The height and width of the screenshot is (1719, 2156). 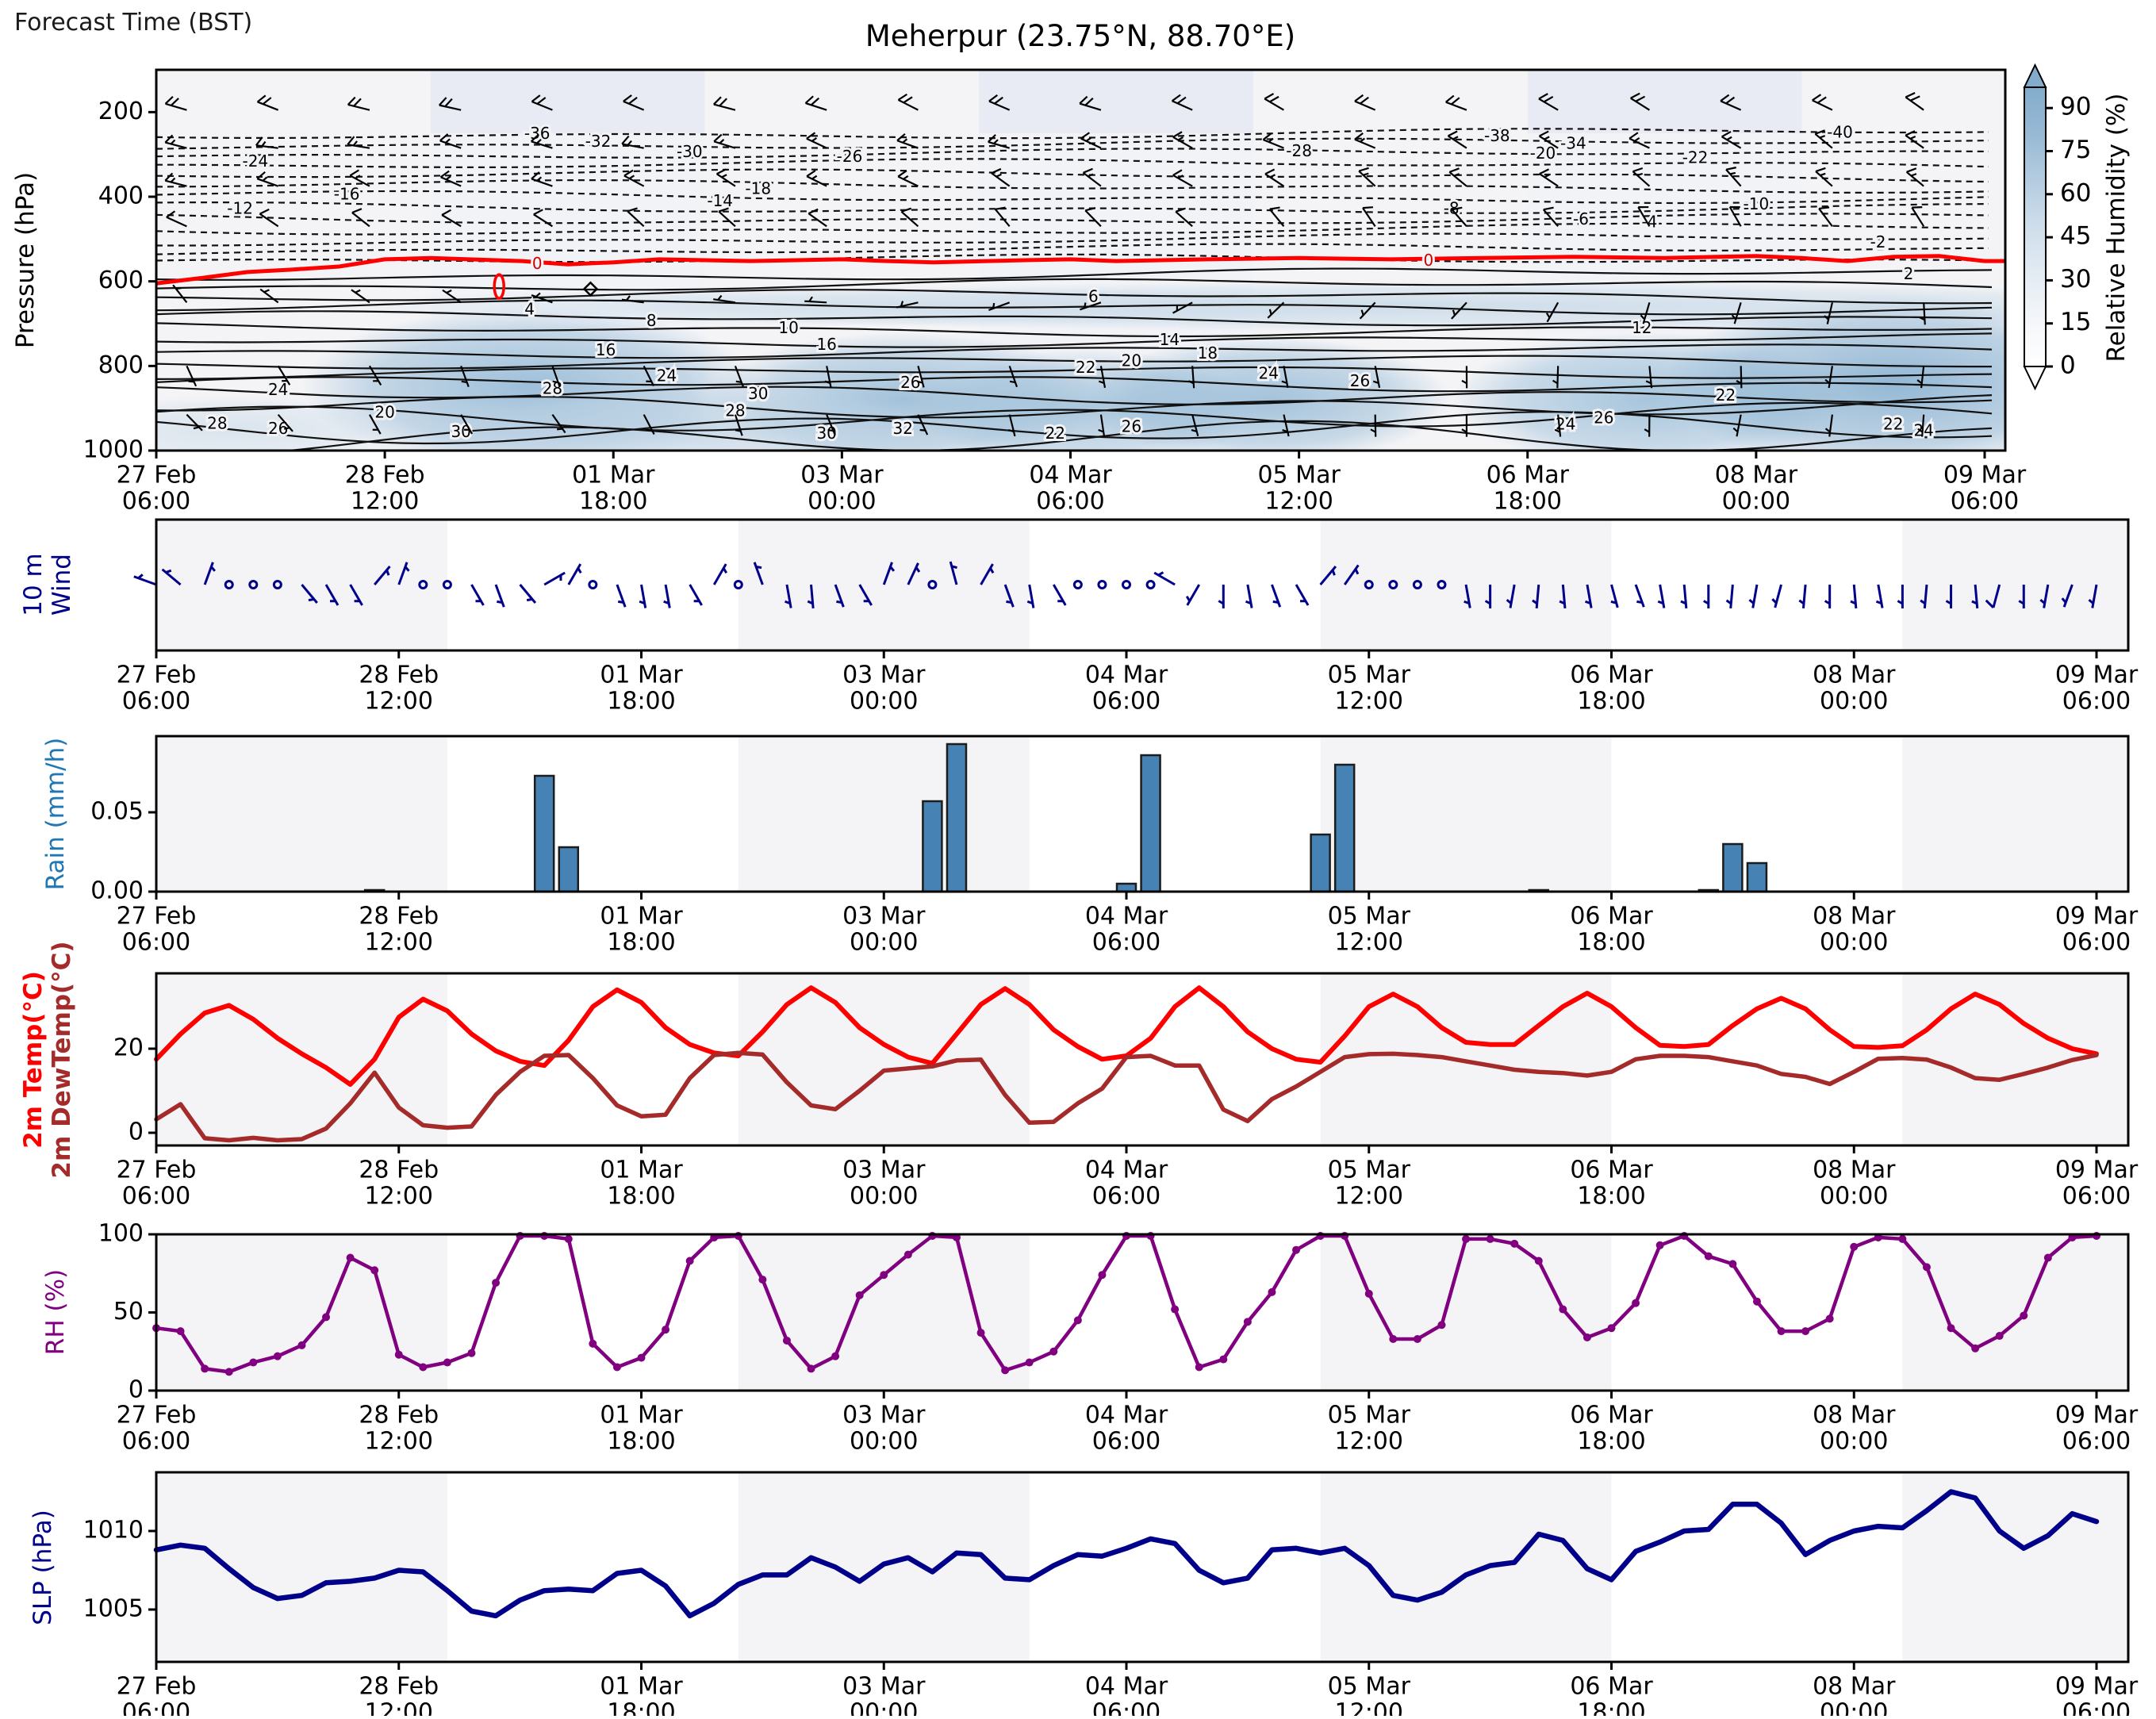 What do you see at coordinates (113, 450) in the screenshot?
I see `pressure-tick-label: 1000` at bounding box center [113, 450].